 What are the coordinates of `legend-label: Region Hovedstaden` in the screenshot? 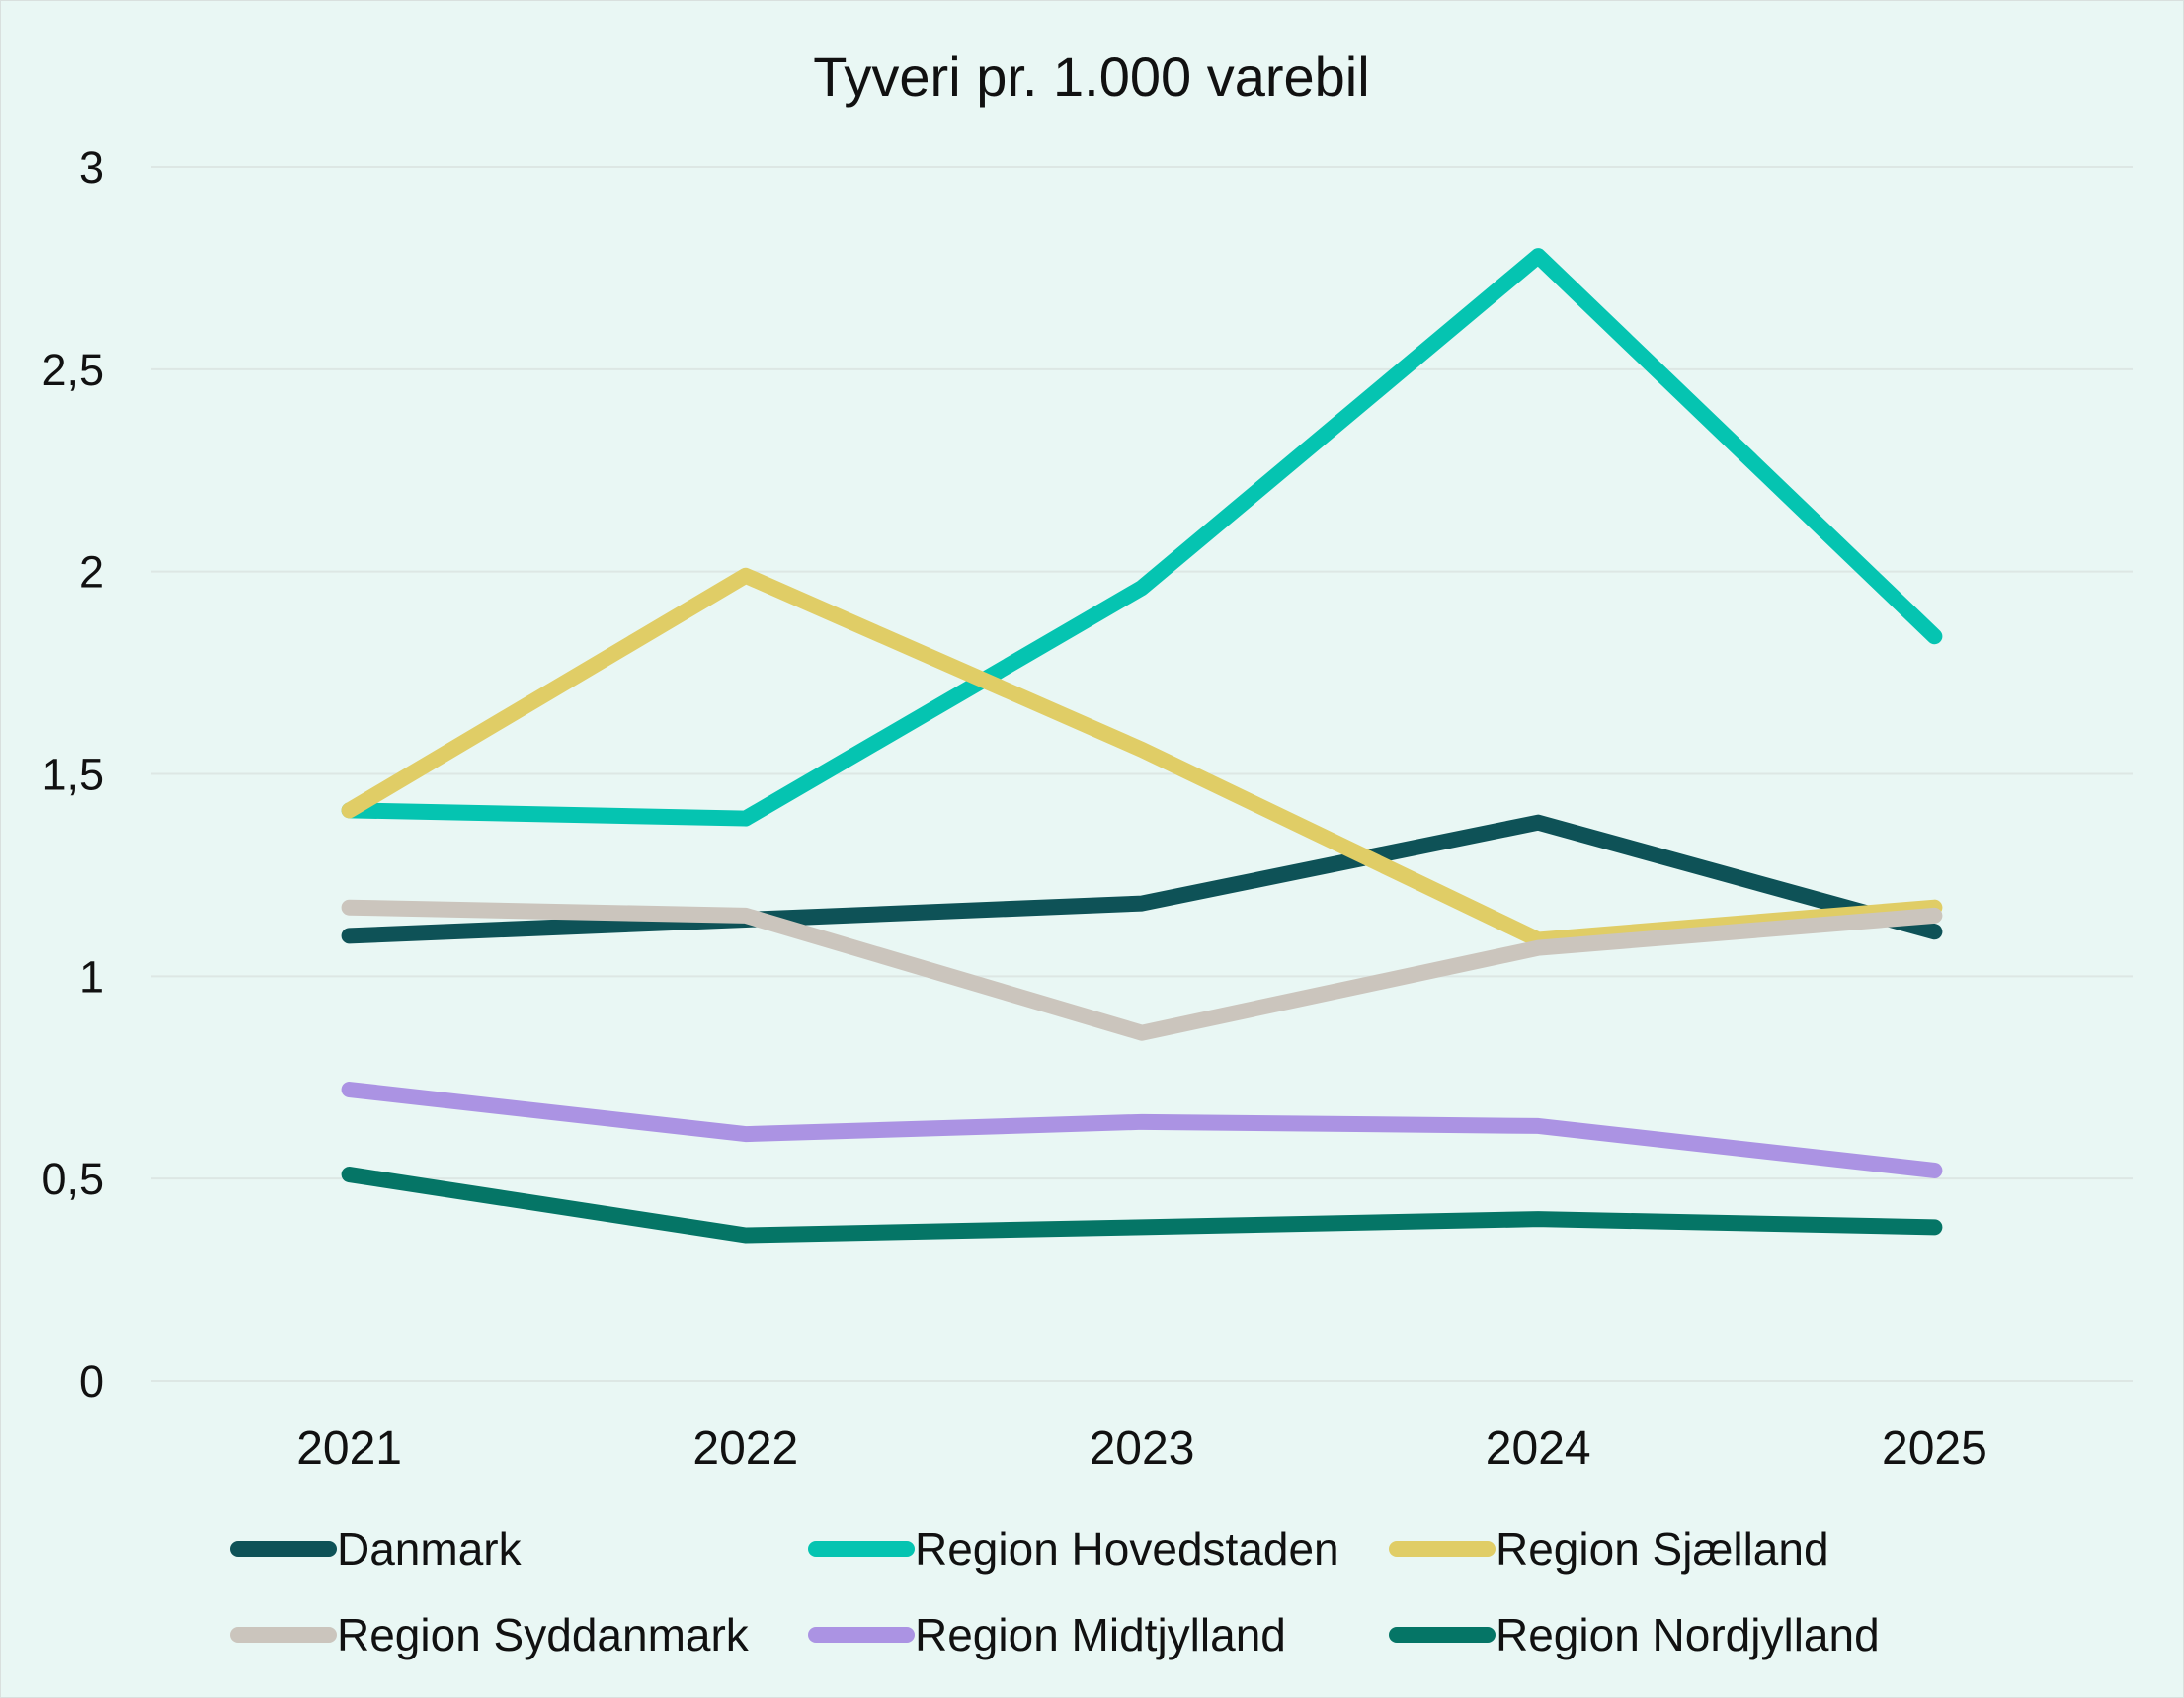 It's located at (1127, 1549).